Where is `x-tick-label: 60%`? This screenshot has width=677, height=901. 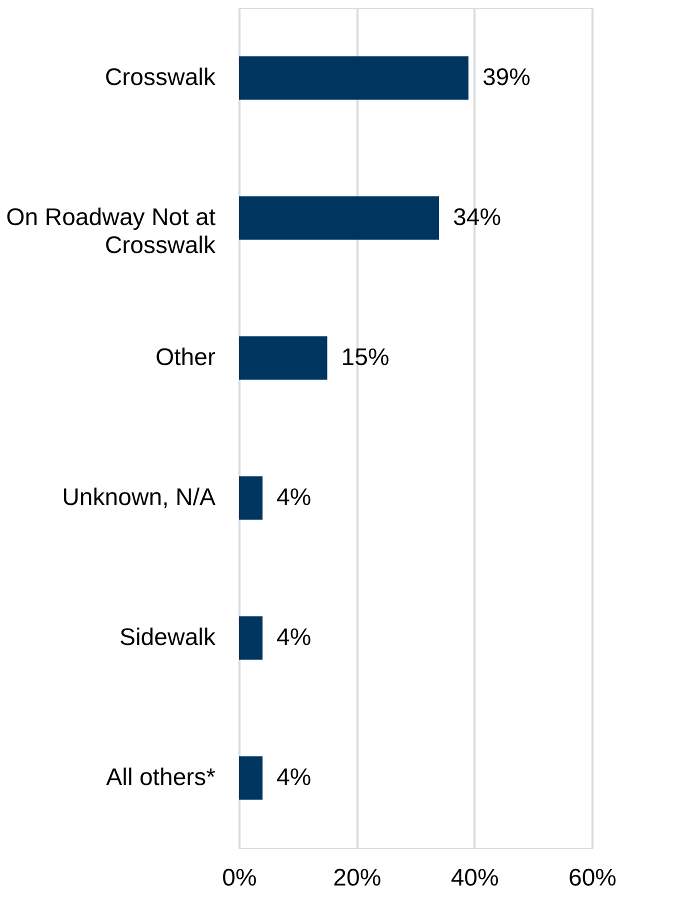
x-tick-label: 60% is located at coordinates (592, 878).